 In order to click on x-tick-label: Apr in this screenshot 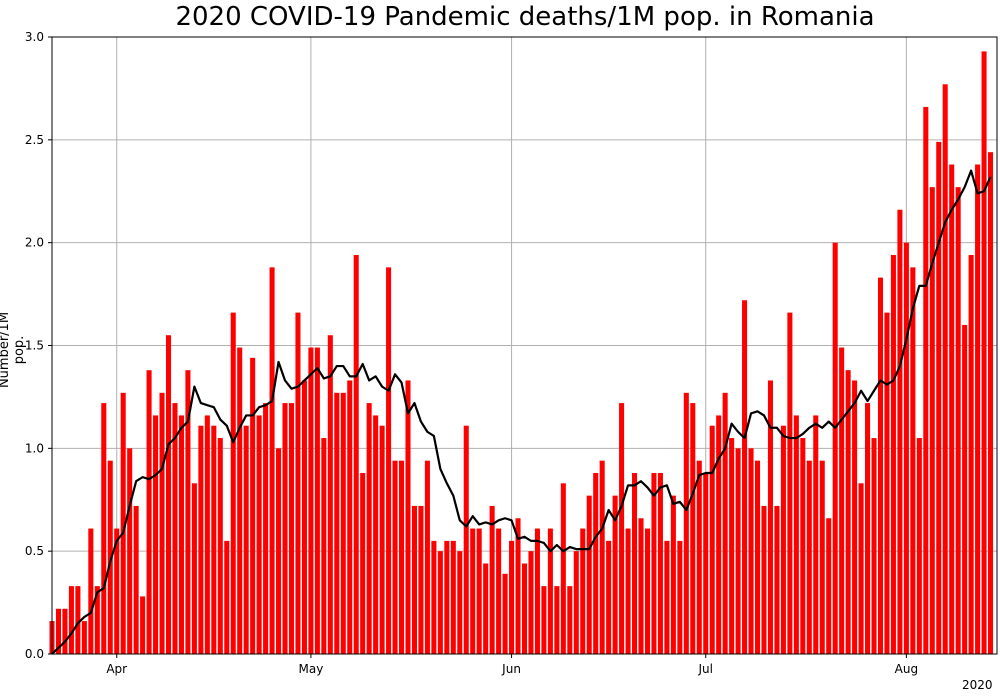, I will do `click(116, 669)`.